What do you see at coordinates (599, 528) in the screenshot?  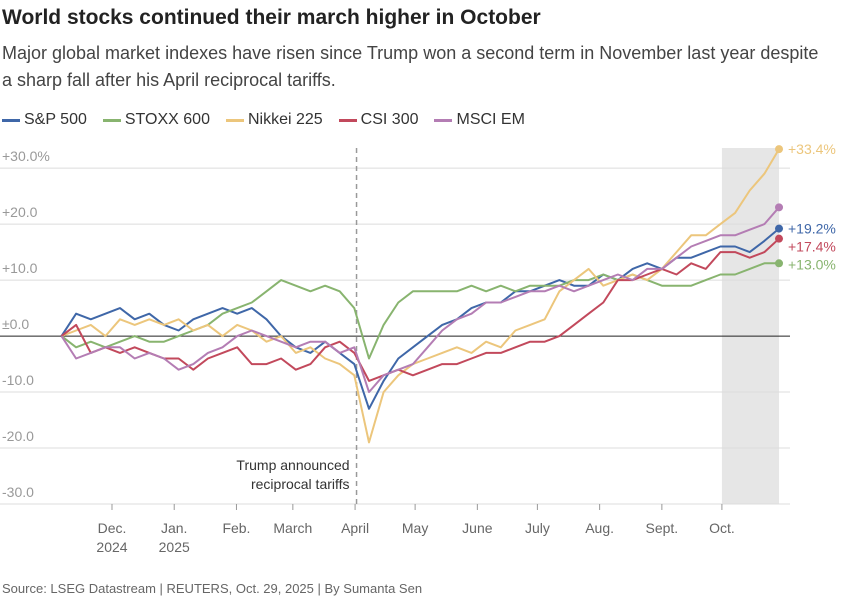 I see `x-tick-label: Aug.` at bounding box center [599, 528].